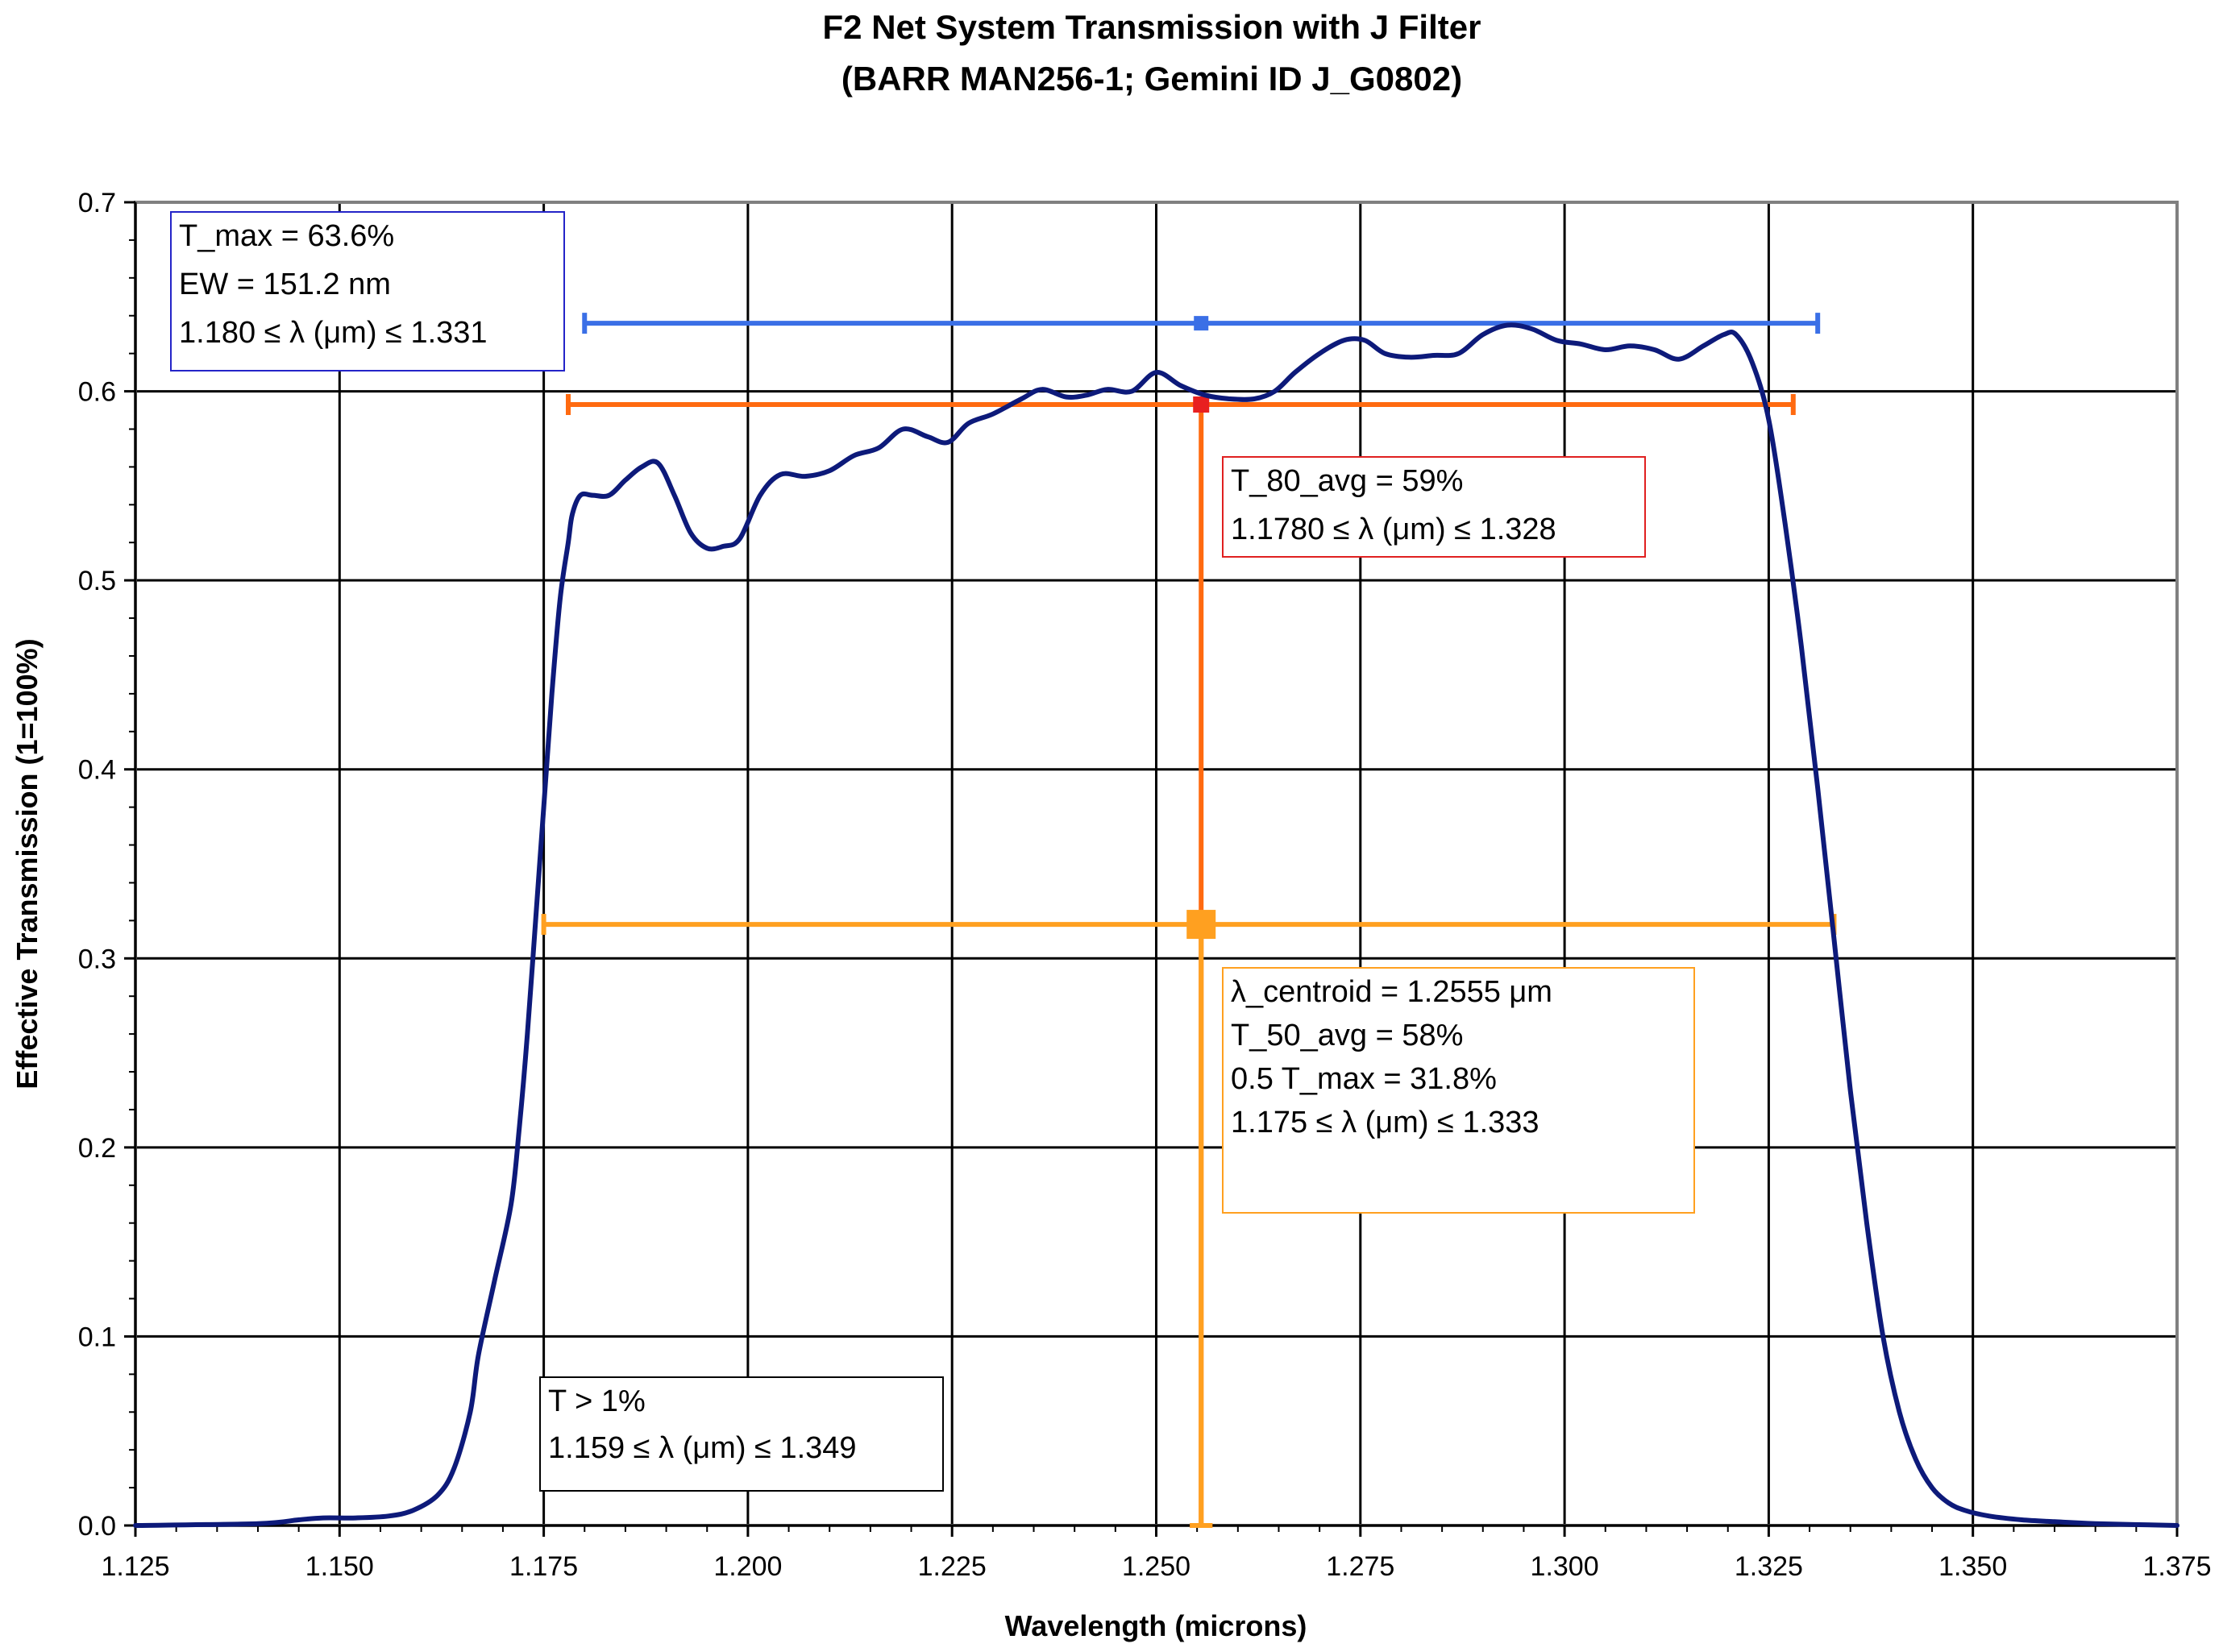 The image size is (2223, 1652). I want to click on y-tick-label: 0.4, so click(97, 770).